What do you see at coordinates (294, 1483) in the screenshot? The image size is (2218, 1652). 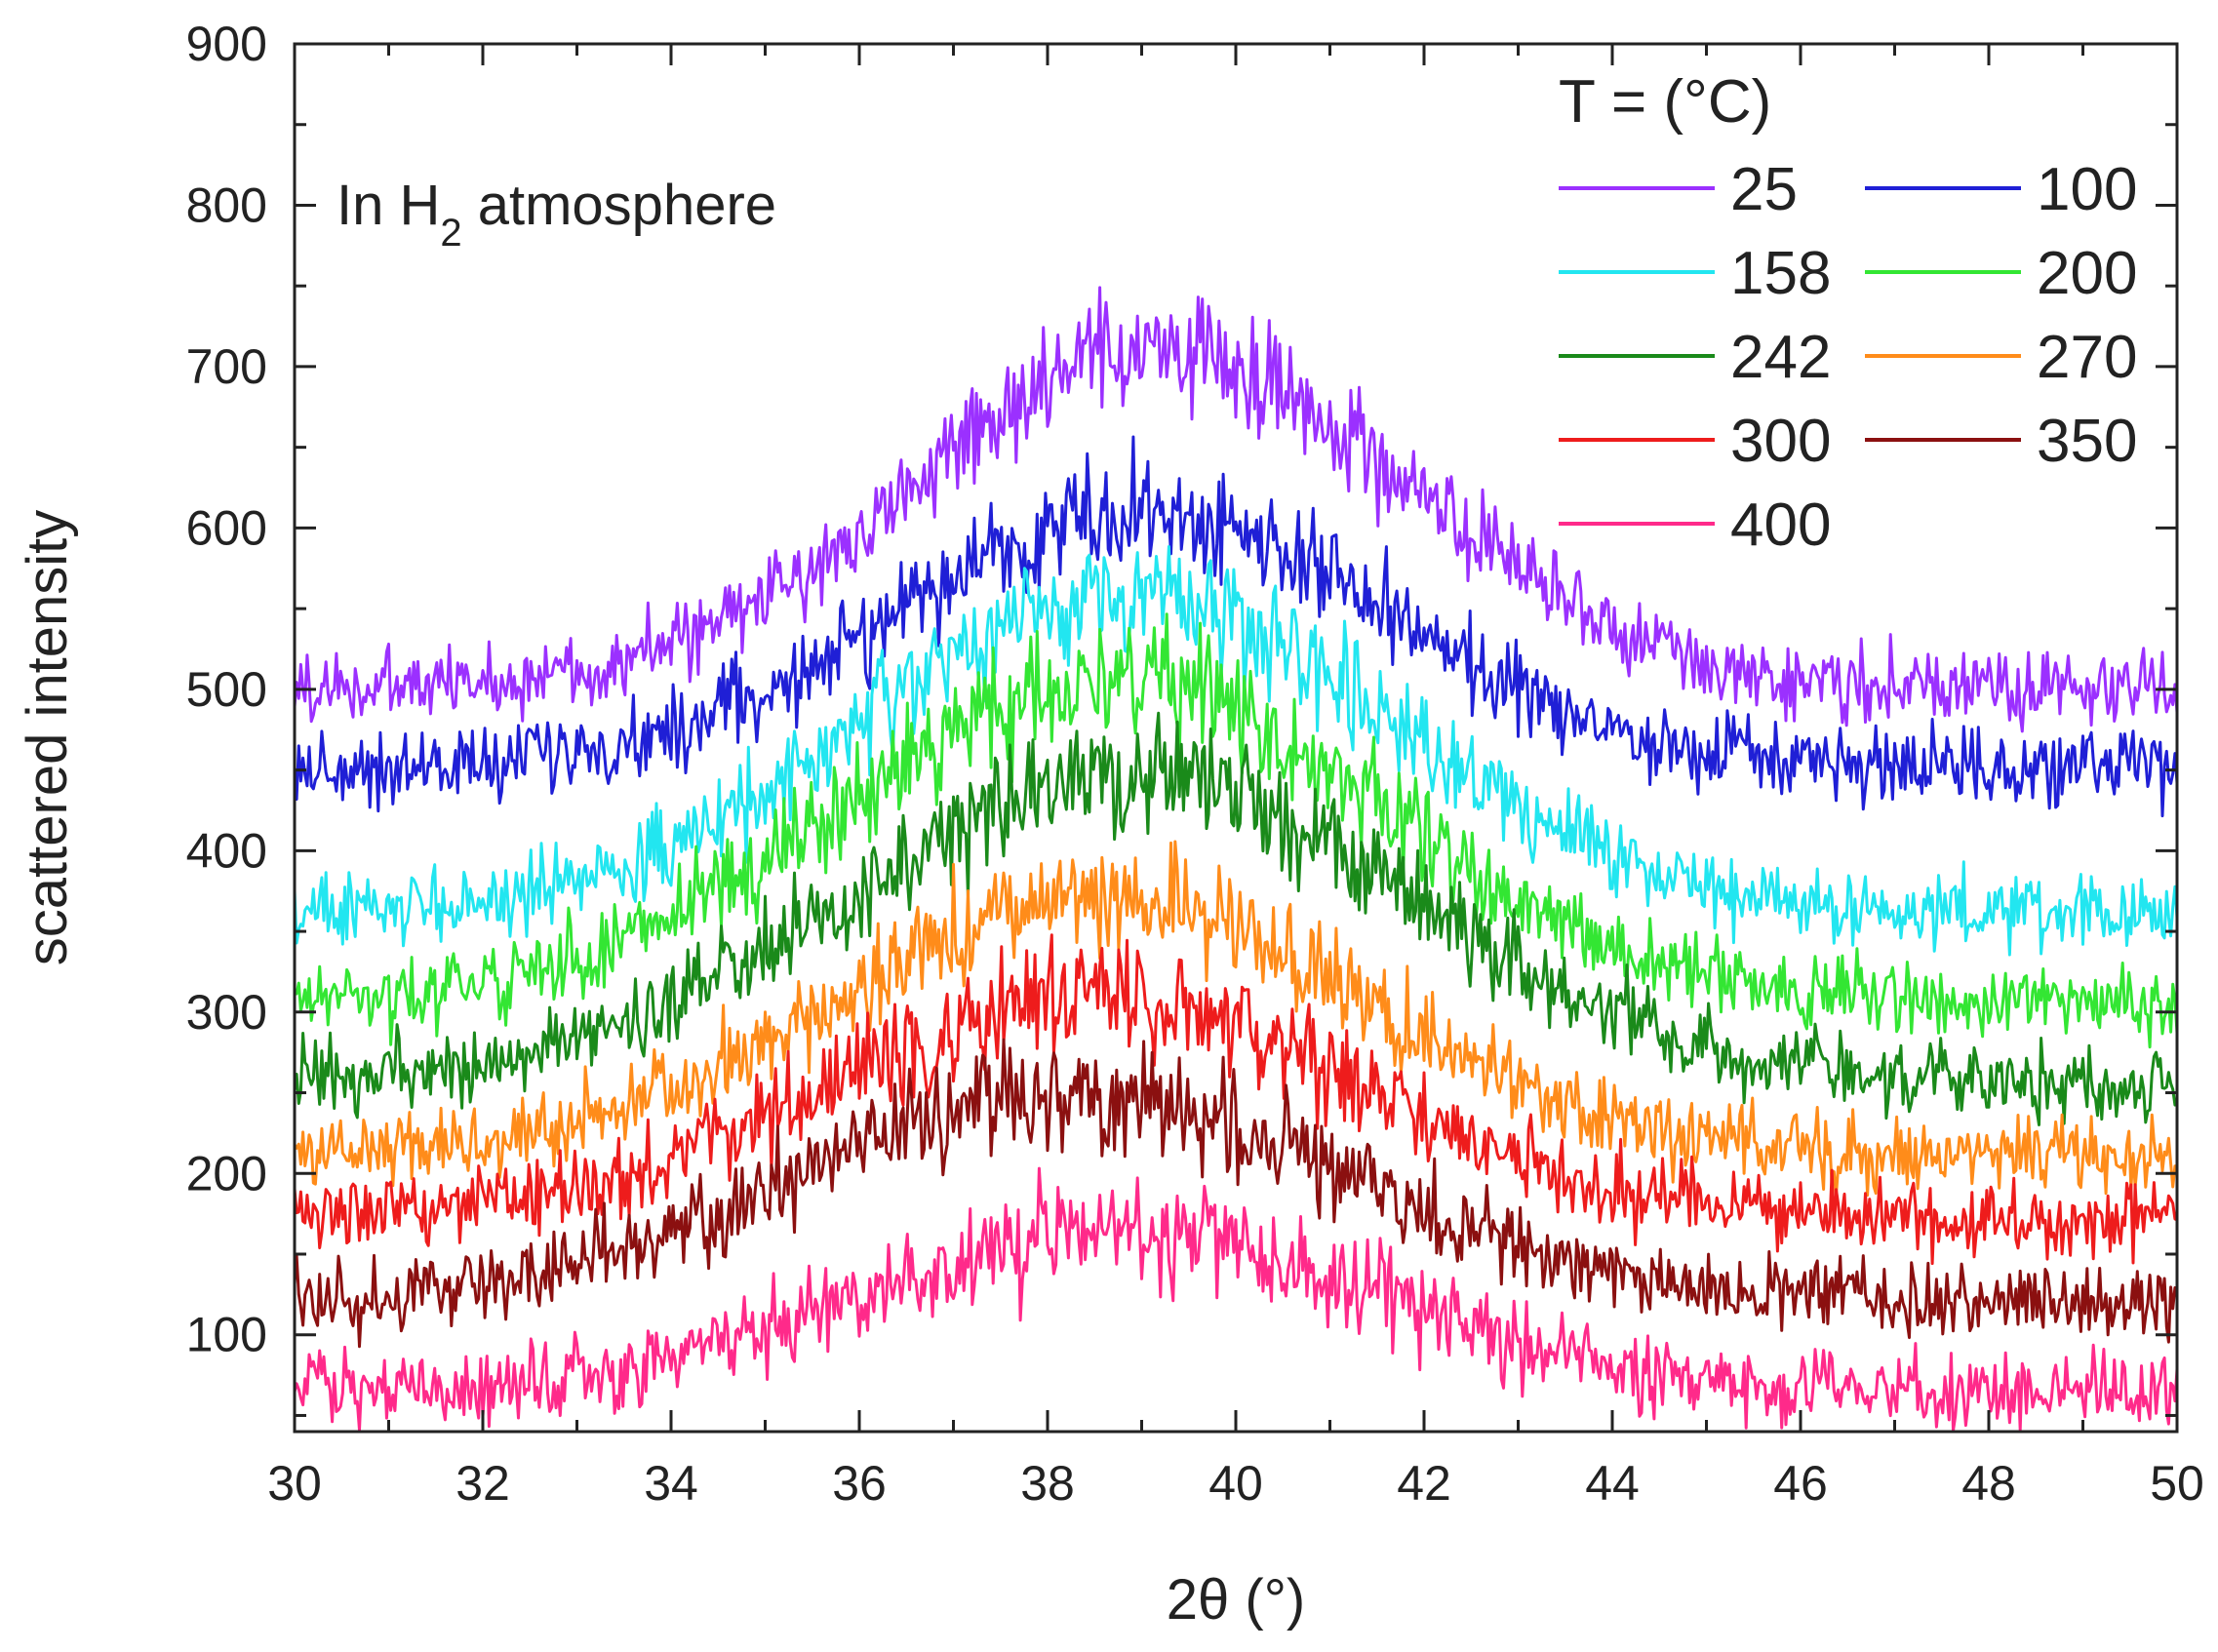 I see `x-tick-label: 30` at bounding box center [294, 1483].